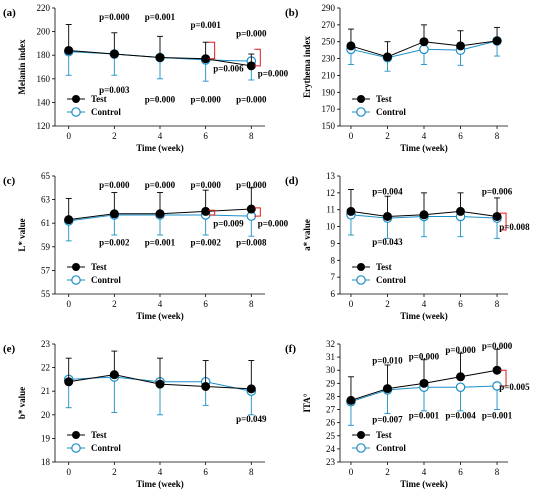  Describe the element at coordinates (46, 294) in the screenshot. I see `y-tick-label: 55` at that location.